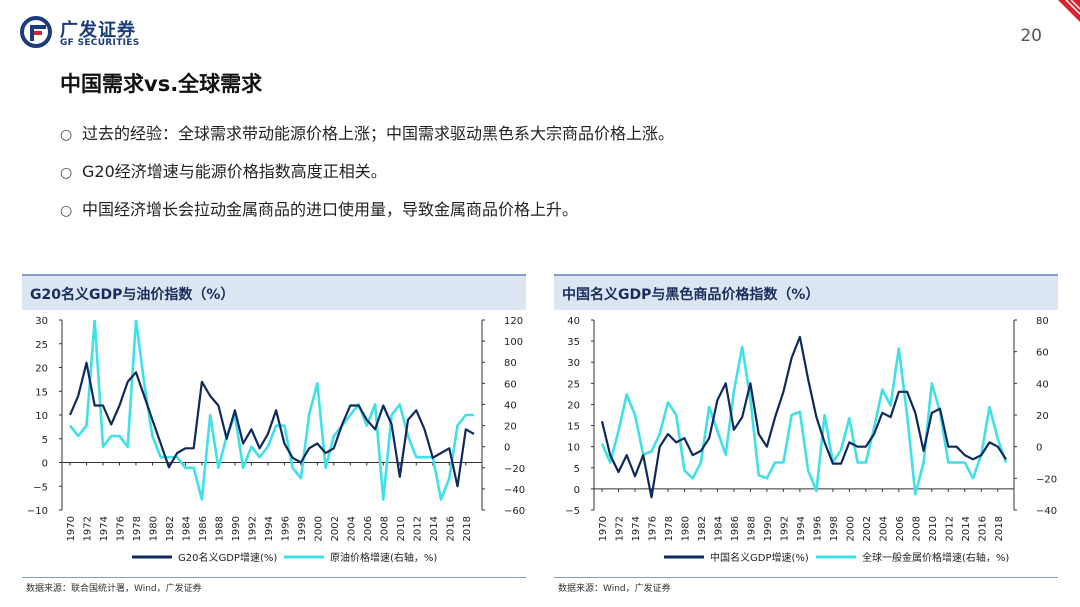 The image size is (1080, 607). Describe the element at coordinates (935, 557) in the screenshot. I see `legend-label-secondary: 全球一般金属价格增速(右轴，%)` at that location.